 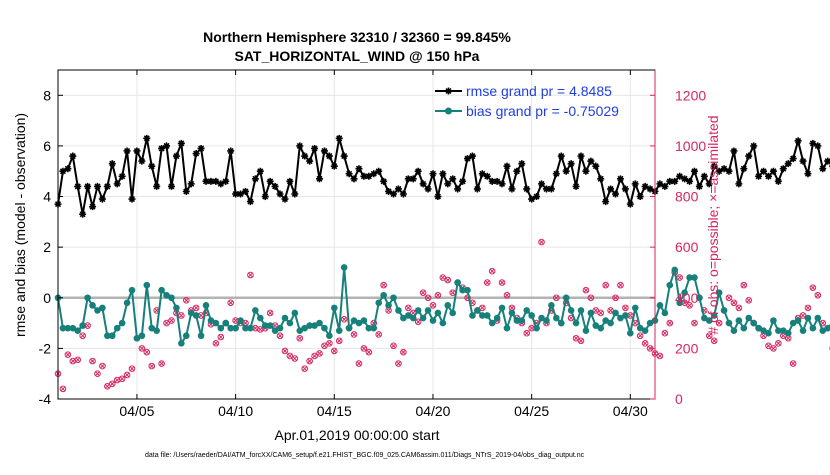 What do you see at coordinates (687, 348) in the screenshot?
I see `y-right-tick-label: 200` at bounding box center [687, 348].